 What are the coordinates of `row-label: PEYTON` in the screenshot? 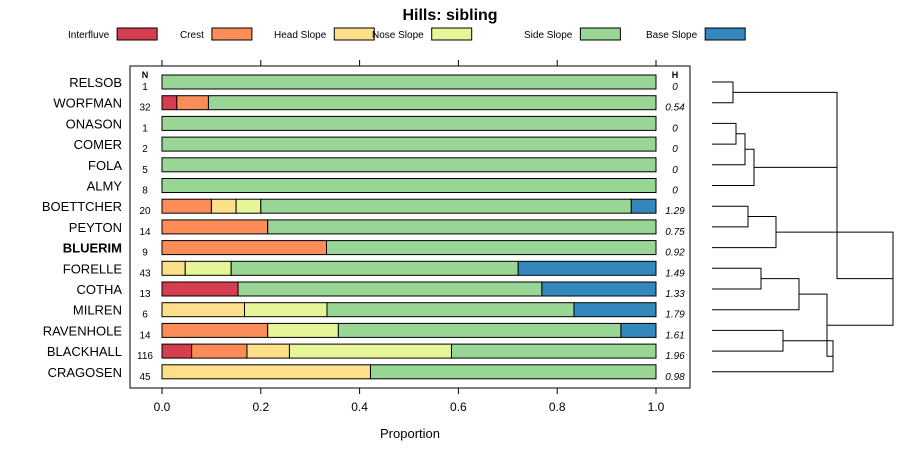 It's located at (95, 227).